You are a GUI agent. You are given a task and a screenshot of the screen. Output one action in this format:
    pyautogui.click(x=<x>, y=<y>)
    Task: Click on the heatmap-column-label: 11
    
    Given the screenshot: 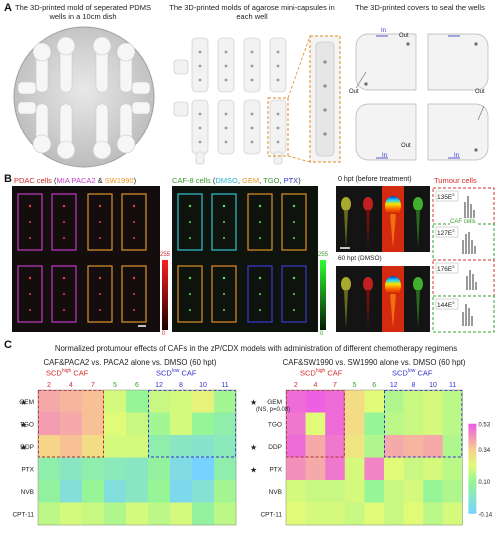 What is the action you would take?
    pyautogui.click(x=224, y=385)
    